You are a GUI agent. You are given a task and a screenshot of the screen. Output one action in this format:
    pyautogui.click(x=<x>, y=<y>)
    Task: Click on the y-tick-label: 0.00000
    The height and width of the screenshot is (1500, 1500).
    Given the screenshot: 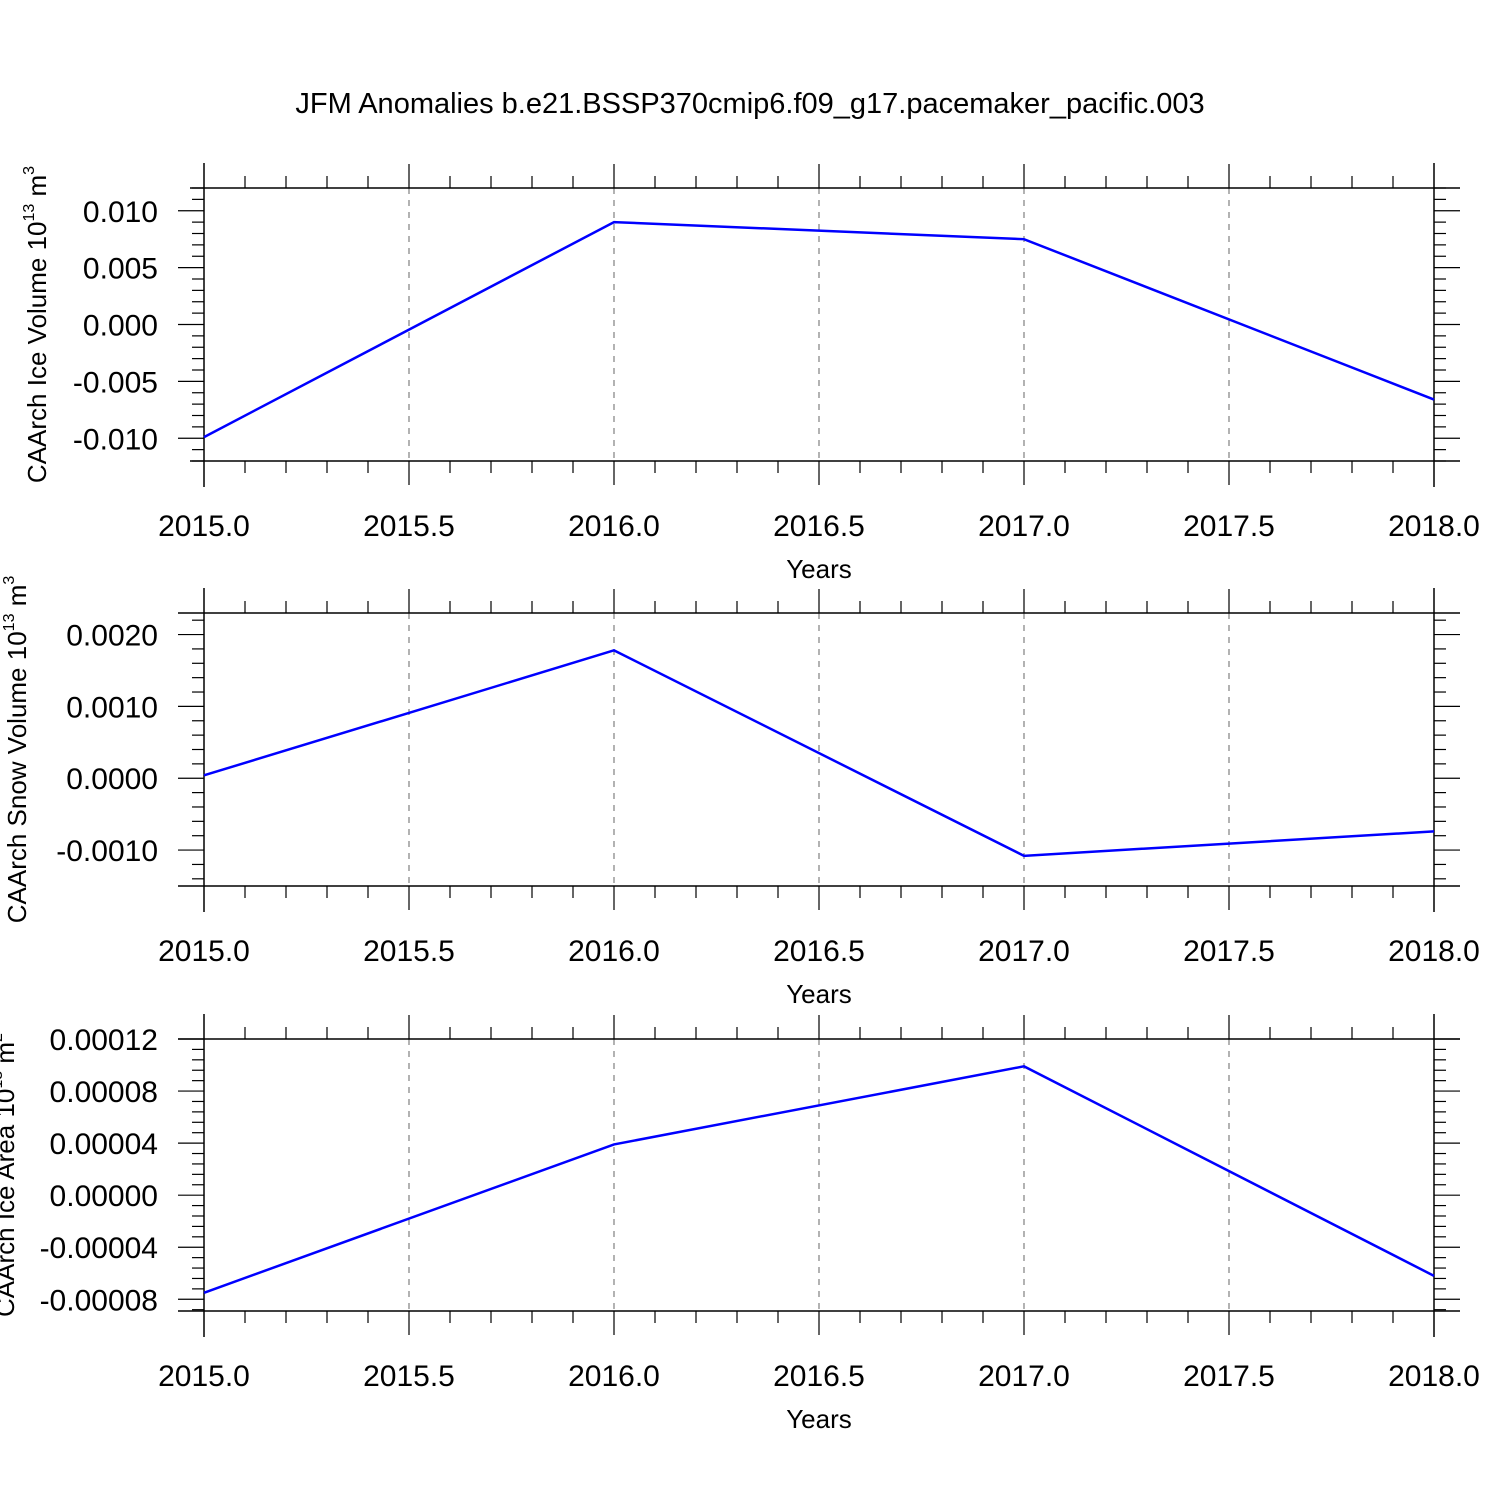 What is the action you would take?
    pyautogui.click(x=104, y=1196)
    